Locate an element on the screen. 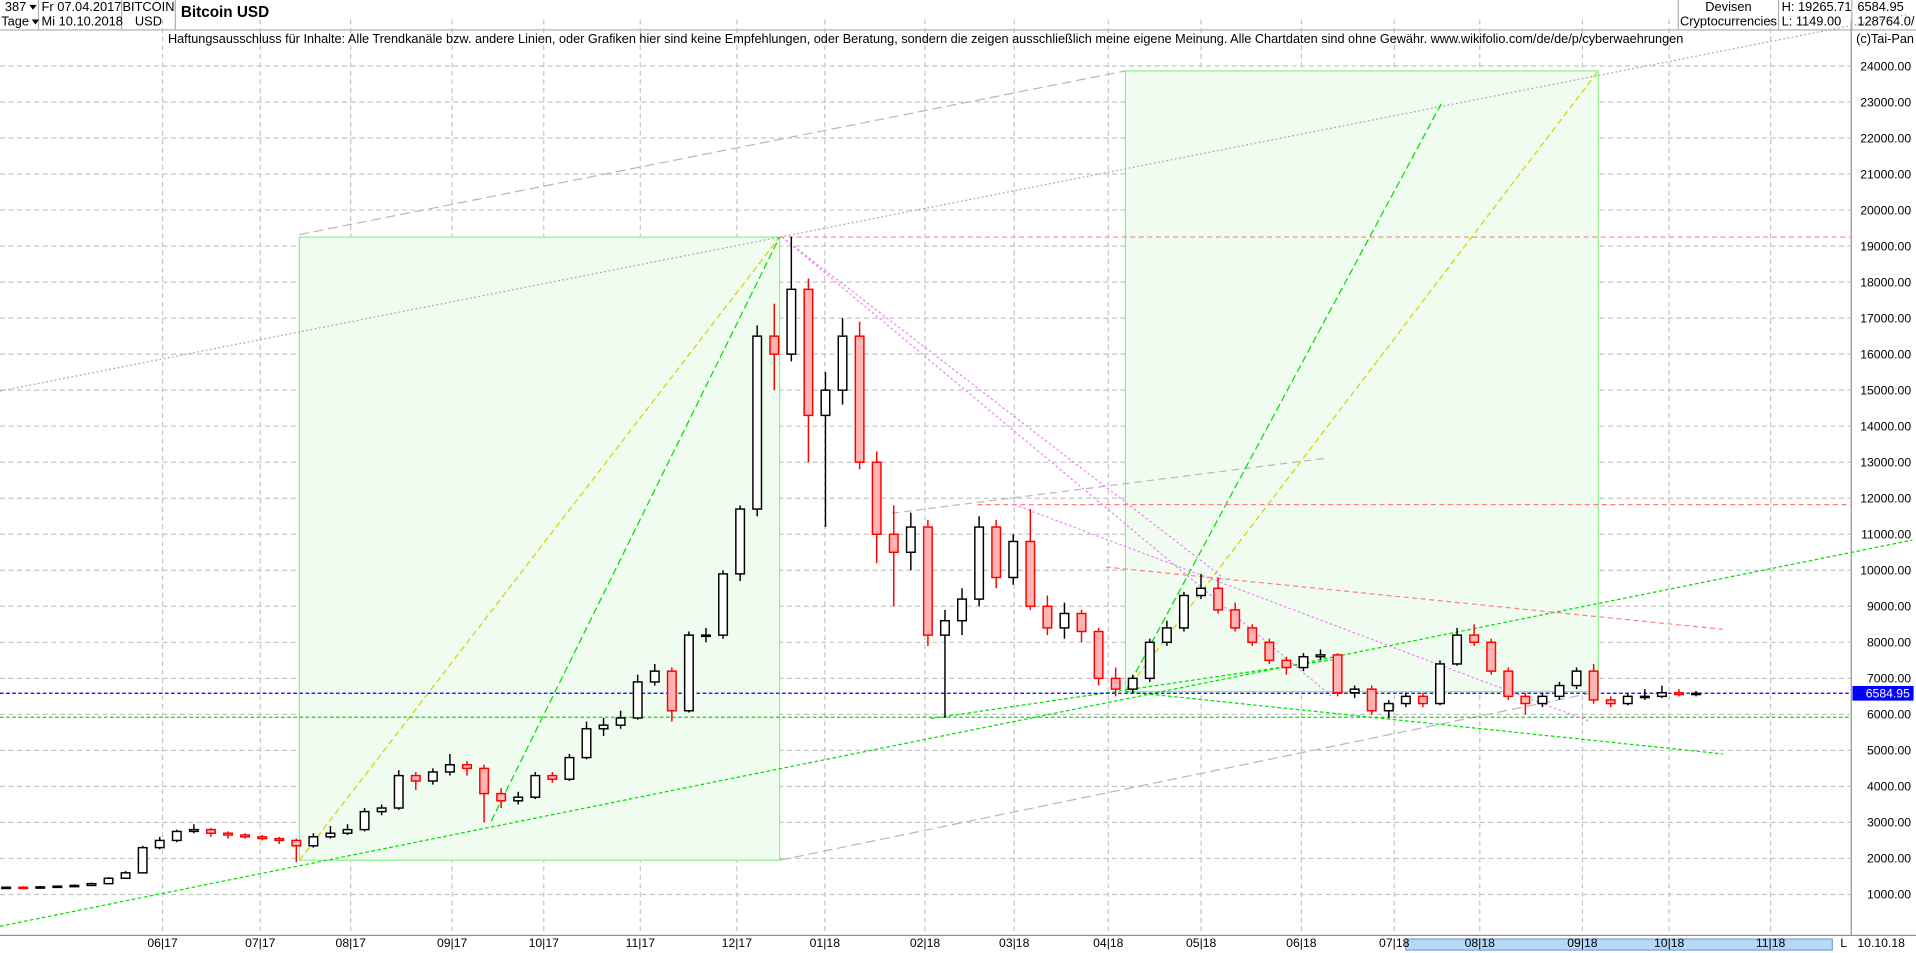 Image resolution: width=1916 pixels, height=953 pixels. chart-title: Bitcoin USD is located at coordinates (225, 12).